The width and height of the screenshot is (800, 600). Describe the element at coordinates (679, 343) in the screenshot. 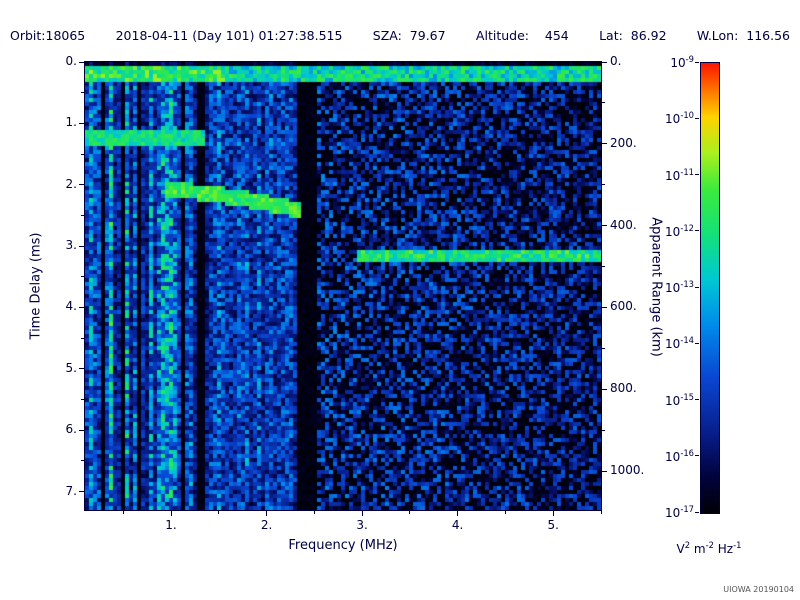

I see `colorbar-tick-label: 10-14` at that location.